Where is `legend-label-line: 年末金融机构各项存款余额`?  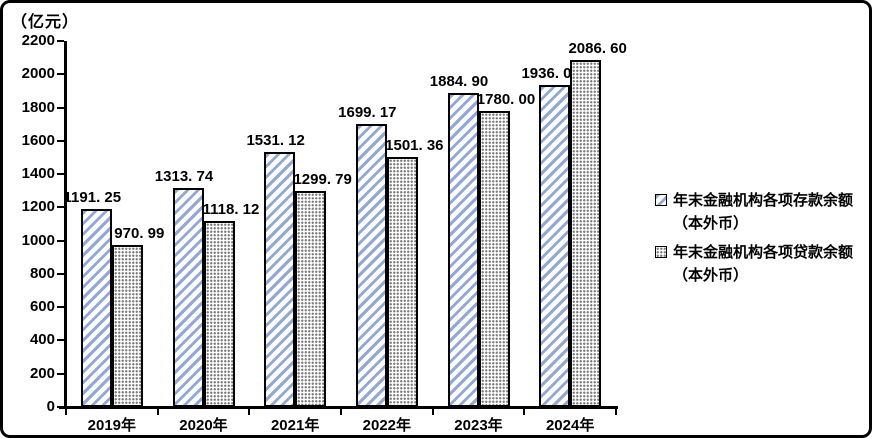
legend-label-line: 年末金融机构各项存款余额 is located at coordinates (763, 200).